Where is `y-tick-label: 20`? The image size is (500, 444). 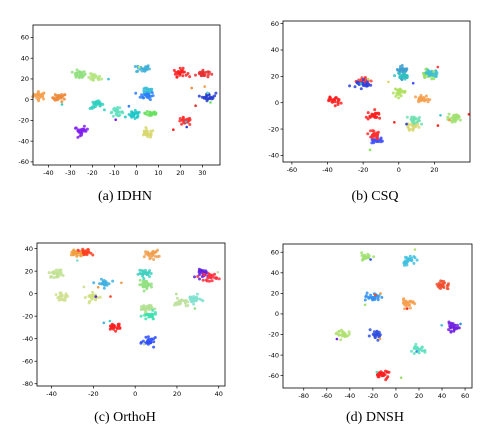
y-tick-label: 20 is located at coordinates (275, 77).